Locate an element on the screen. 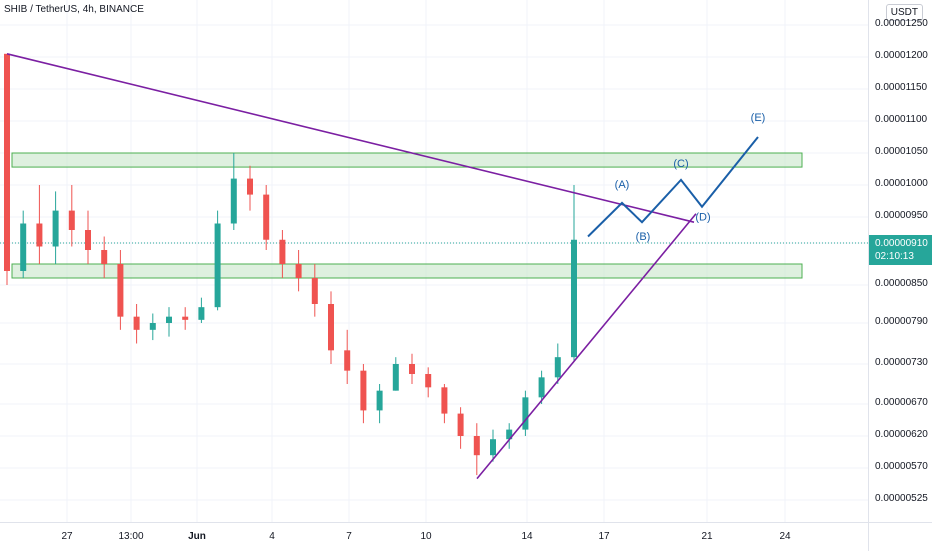 This screenshot has height=551, width=932. bar-countdown-label: 02:10:13 is located at coordinates (894, 256).